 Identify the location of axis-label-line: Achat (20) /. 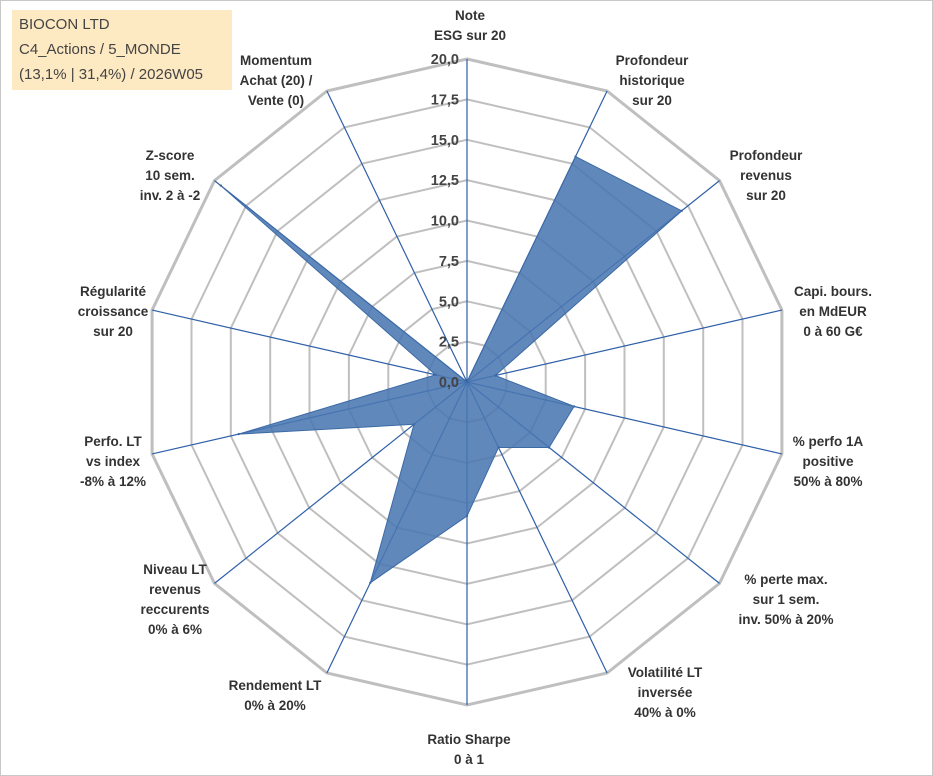
(276, 80).